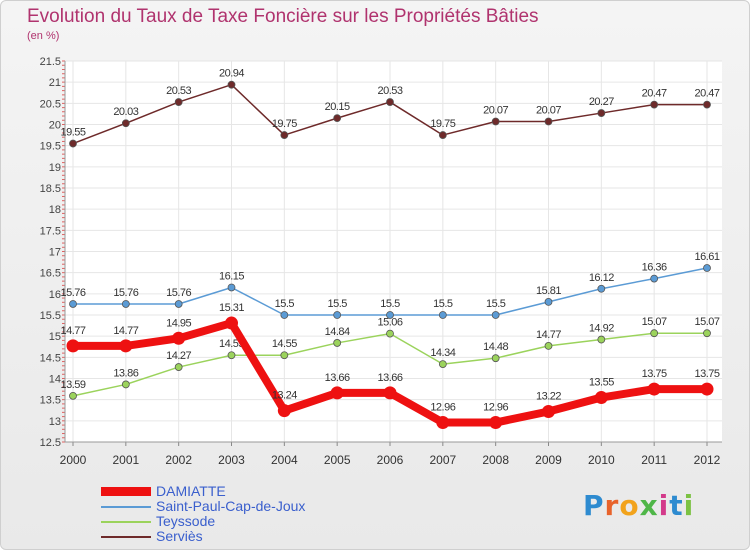  I want to click on x-tick-label: 2005, so click(337, 460).